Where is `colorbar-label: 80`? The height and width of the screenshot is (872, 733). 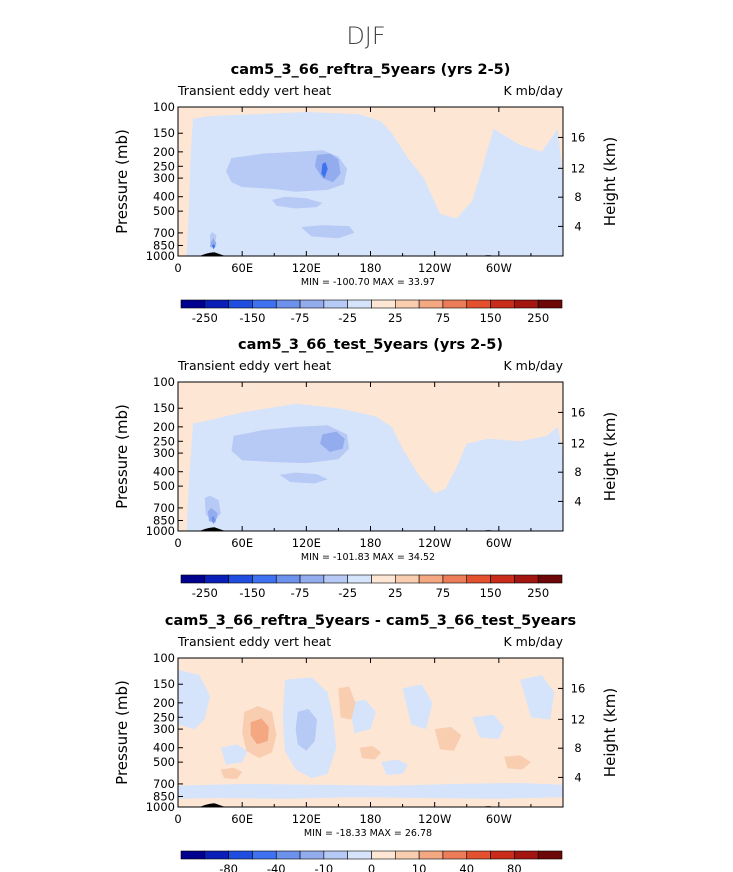
colorbar-label: 80 is located at coordinates (514, 867).